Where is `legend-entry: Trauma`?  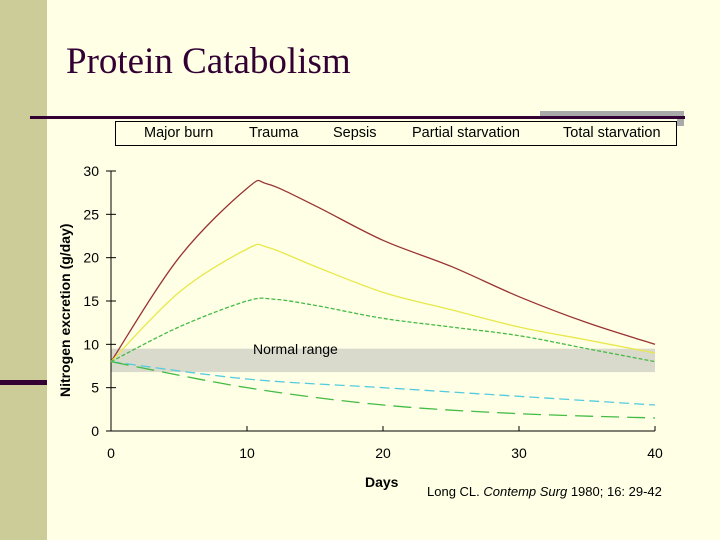
legend-entry: Trauma is located at coordinates (274, 133).